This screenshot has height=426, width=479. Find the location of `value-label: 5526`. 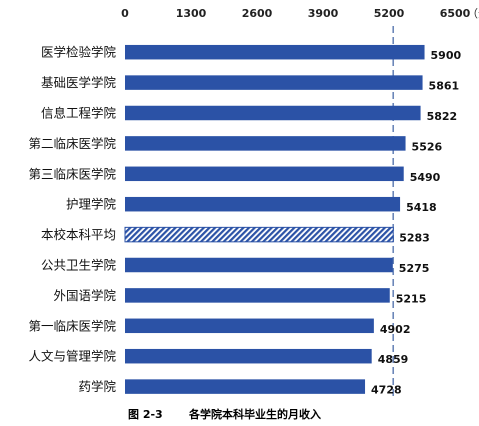

value-label: 5526 is located at coordinates (427, 146).